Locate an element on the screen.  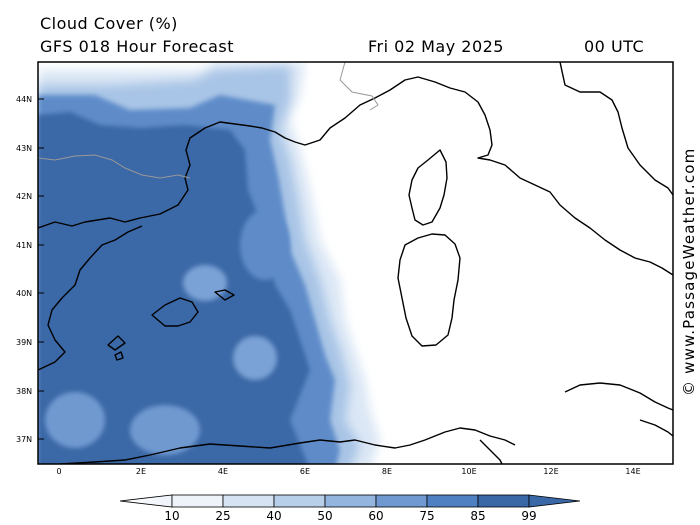
lat-label: 40N is located at coordinates (24, 293).